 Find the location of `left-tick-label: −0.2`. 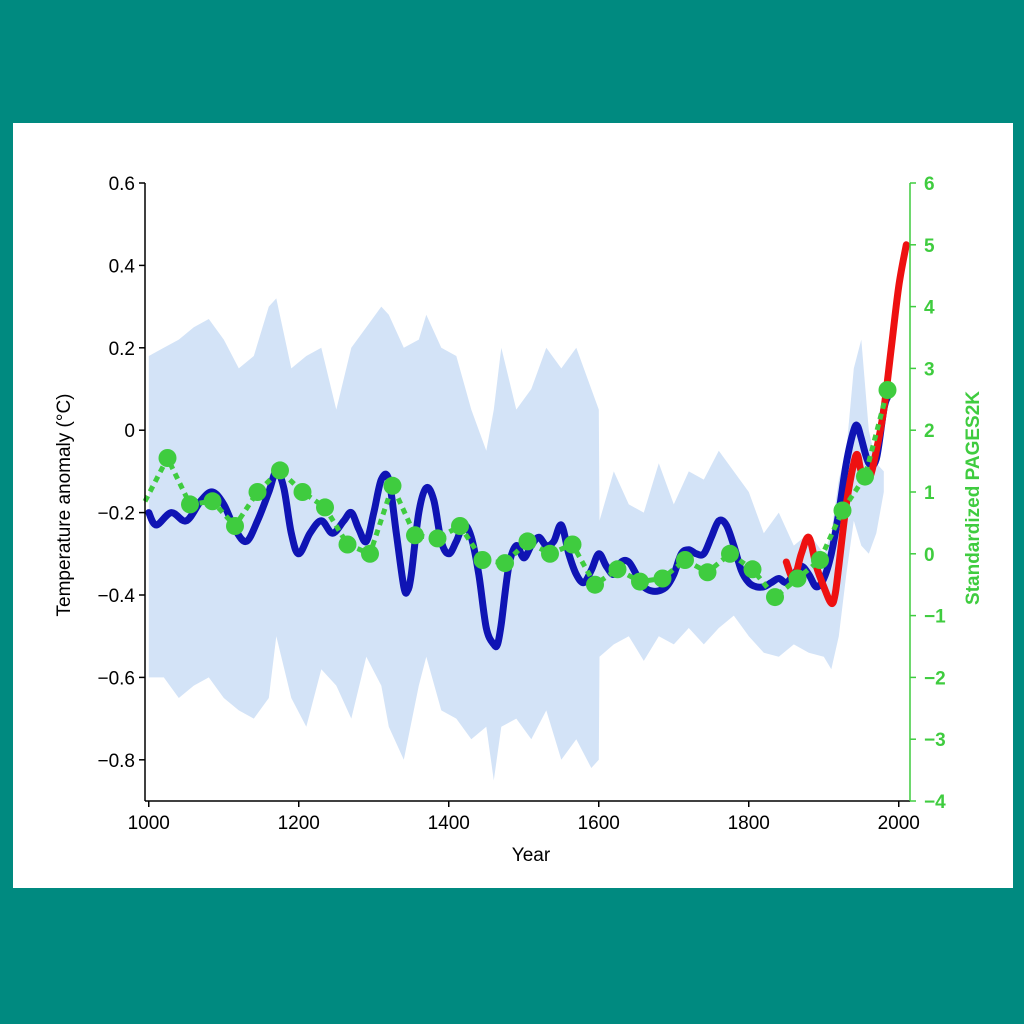

left-tick-label: −0.2 is located at coordinates (116, 514).